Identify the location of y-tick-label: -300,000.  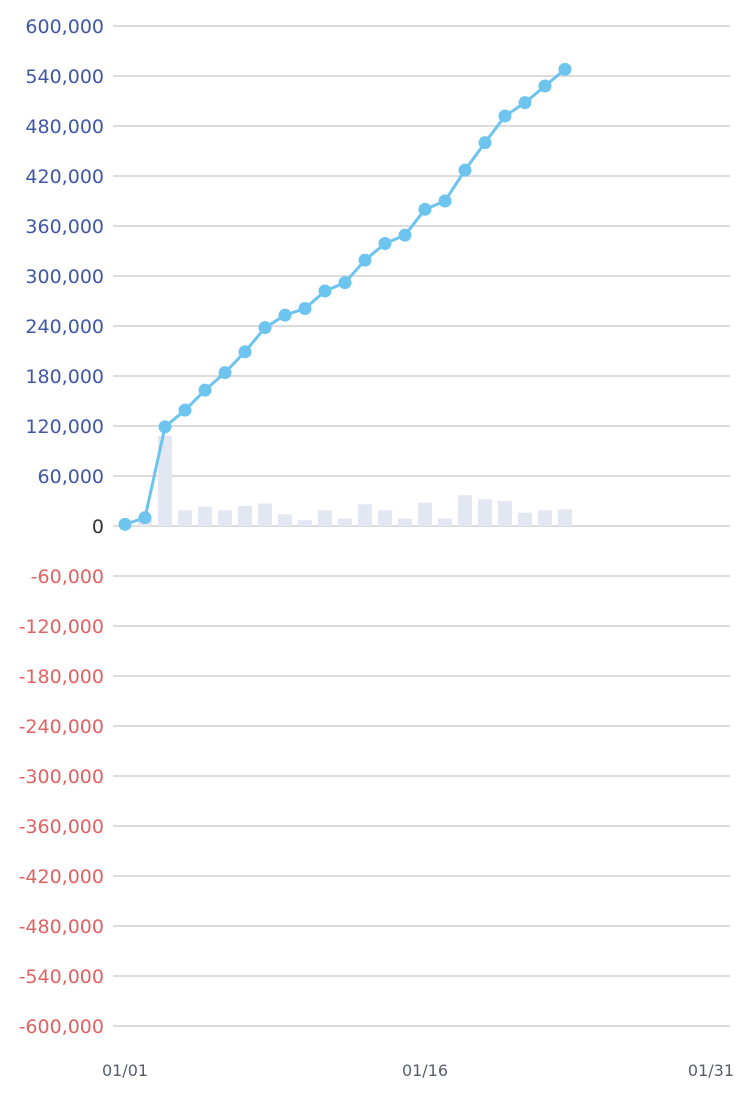
(61, 777).